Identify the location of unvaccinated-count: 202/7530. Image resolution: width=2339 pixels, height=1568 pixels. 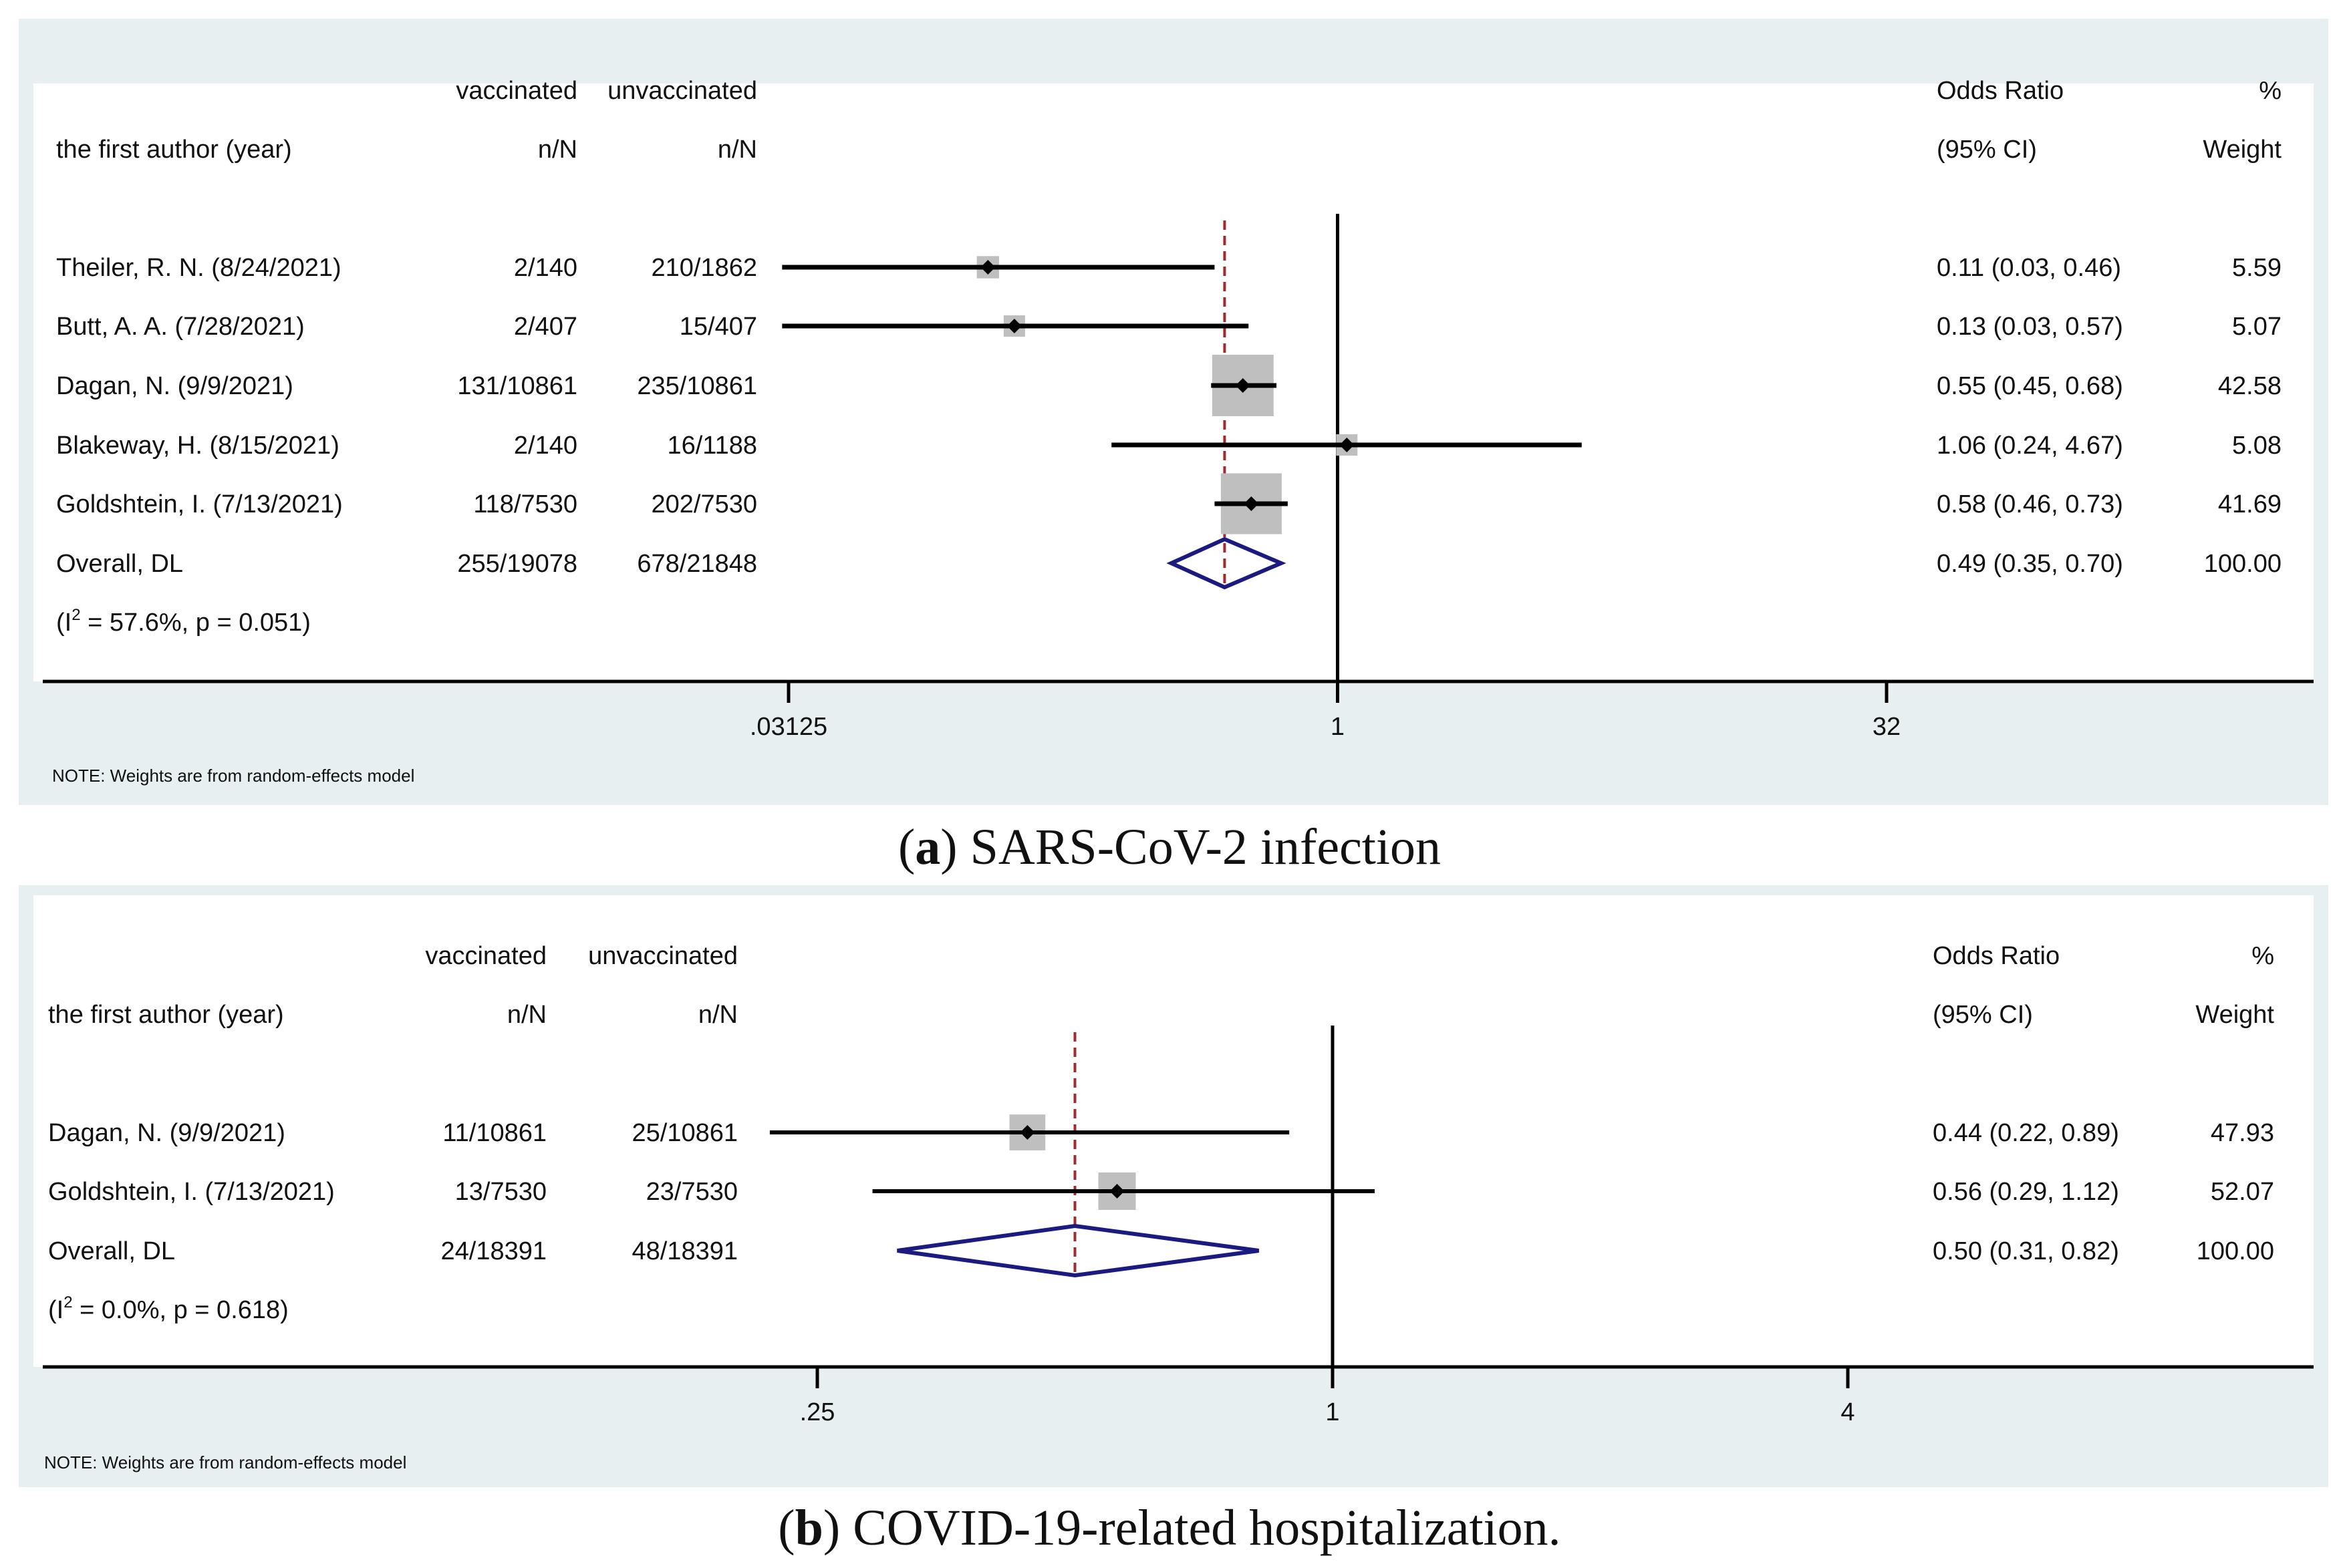
(705, 504).